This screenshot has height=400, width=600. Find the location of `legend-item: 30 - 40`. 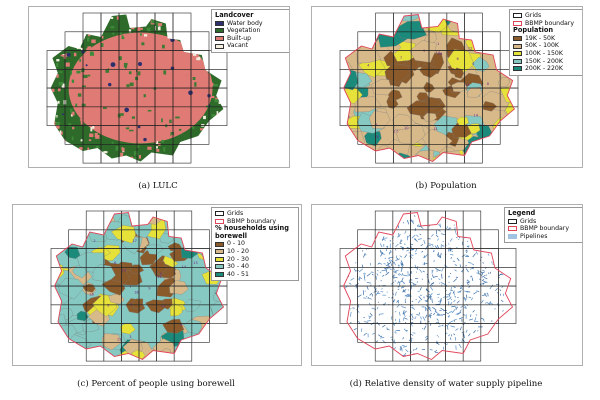

legend-item: 30 - 40 is located at coordinates (255, 267).